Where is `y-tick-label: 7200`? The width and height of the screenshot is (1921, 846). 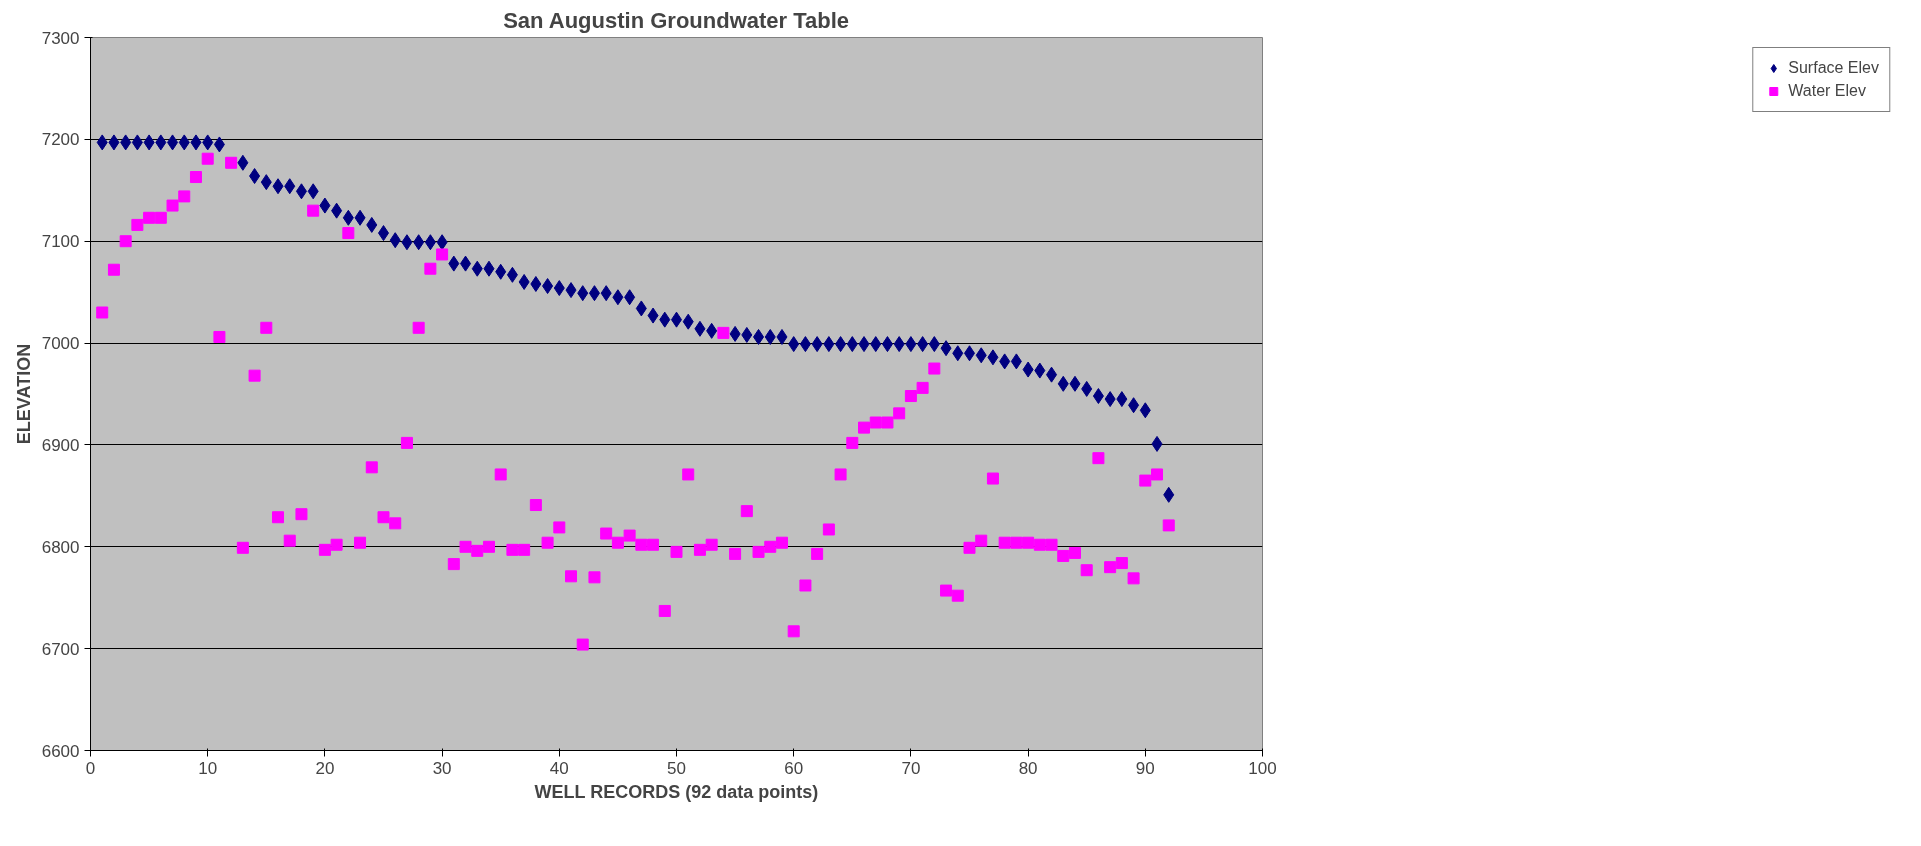 y-tick-label: 7200 is located at coordinates (60, 140).